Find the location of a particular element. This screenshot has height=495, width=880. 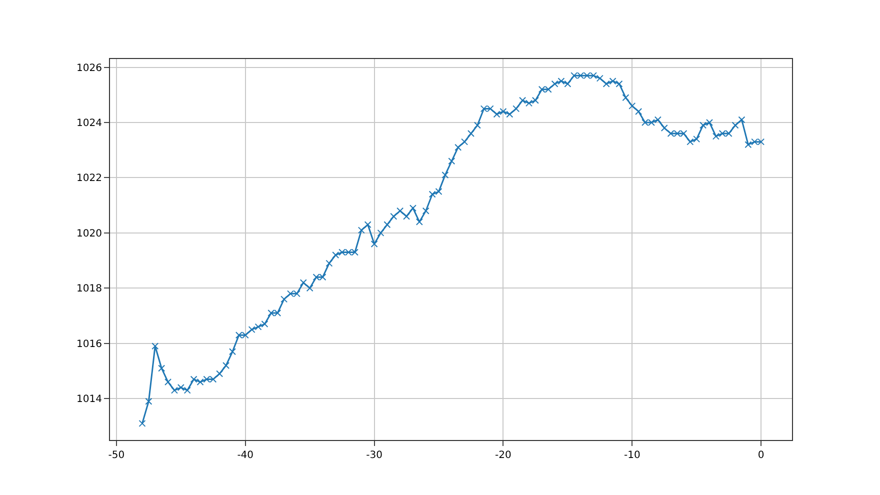

x-tick-label: -20 is located at coordinates (503, 455).